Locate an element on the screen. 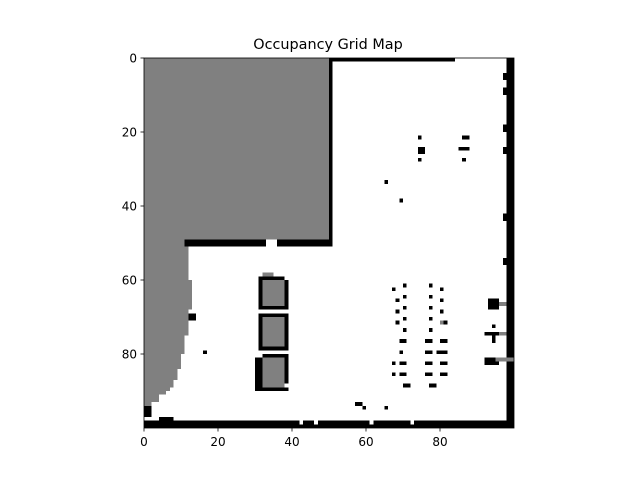  y-axis: 0 20 40 60 80 is located at coordinates (133, 207).